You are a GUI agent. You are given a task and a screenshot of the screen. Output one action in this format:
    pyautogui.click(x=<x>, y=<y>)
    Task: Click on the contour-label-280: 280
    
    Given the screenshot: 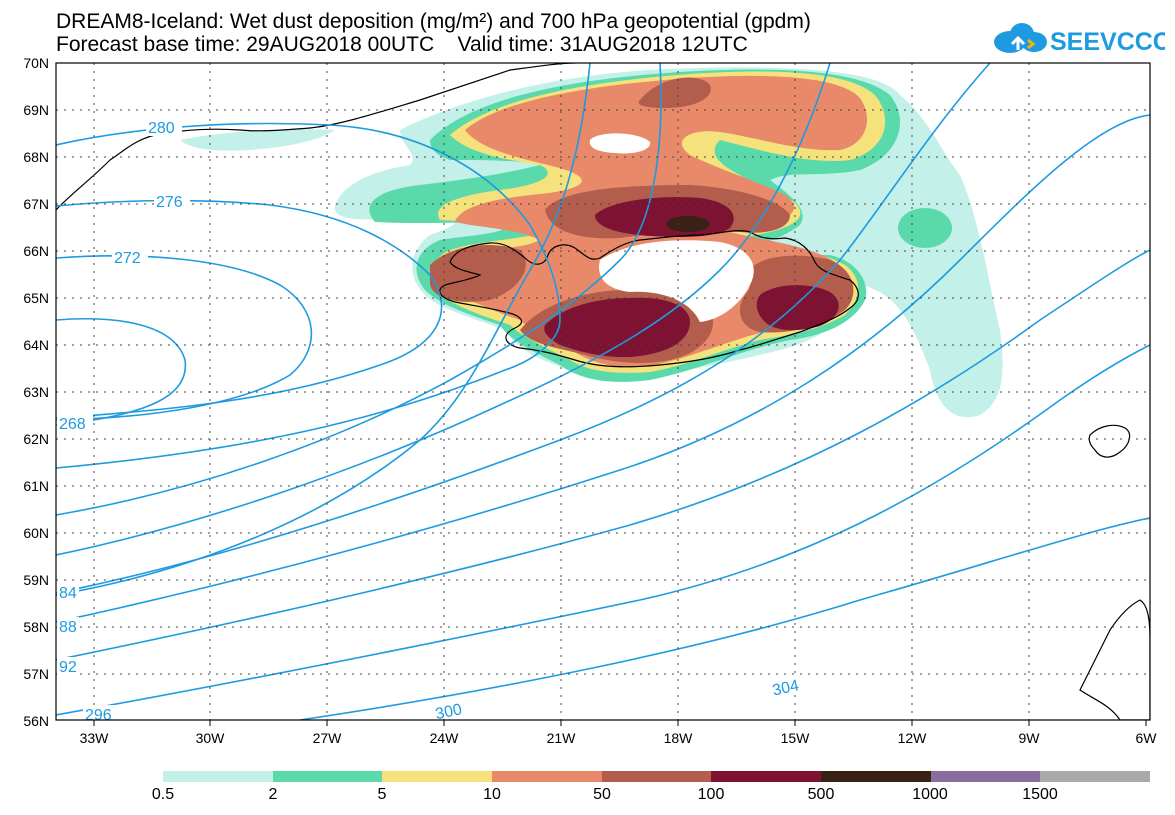 What is the action you would take?
    pyautogui.click(x=161, y=128)
    